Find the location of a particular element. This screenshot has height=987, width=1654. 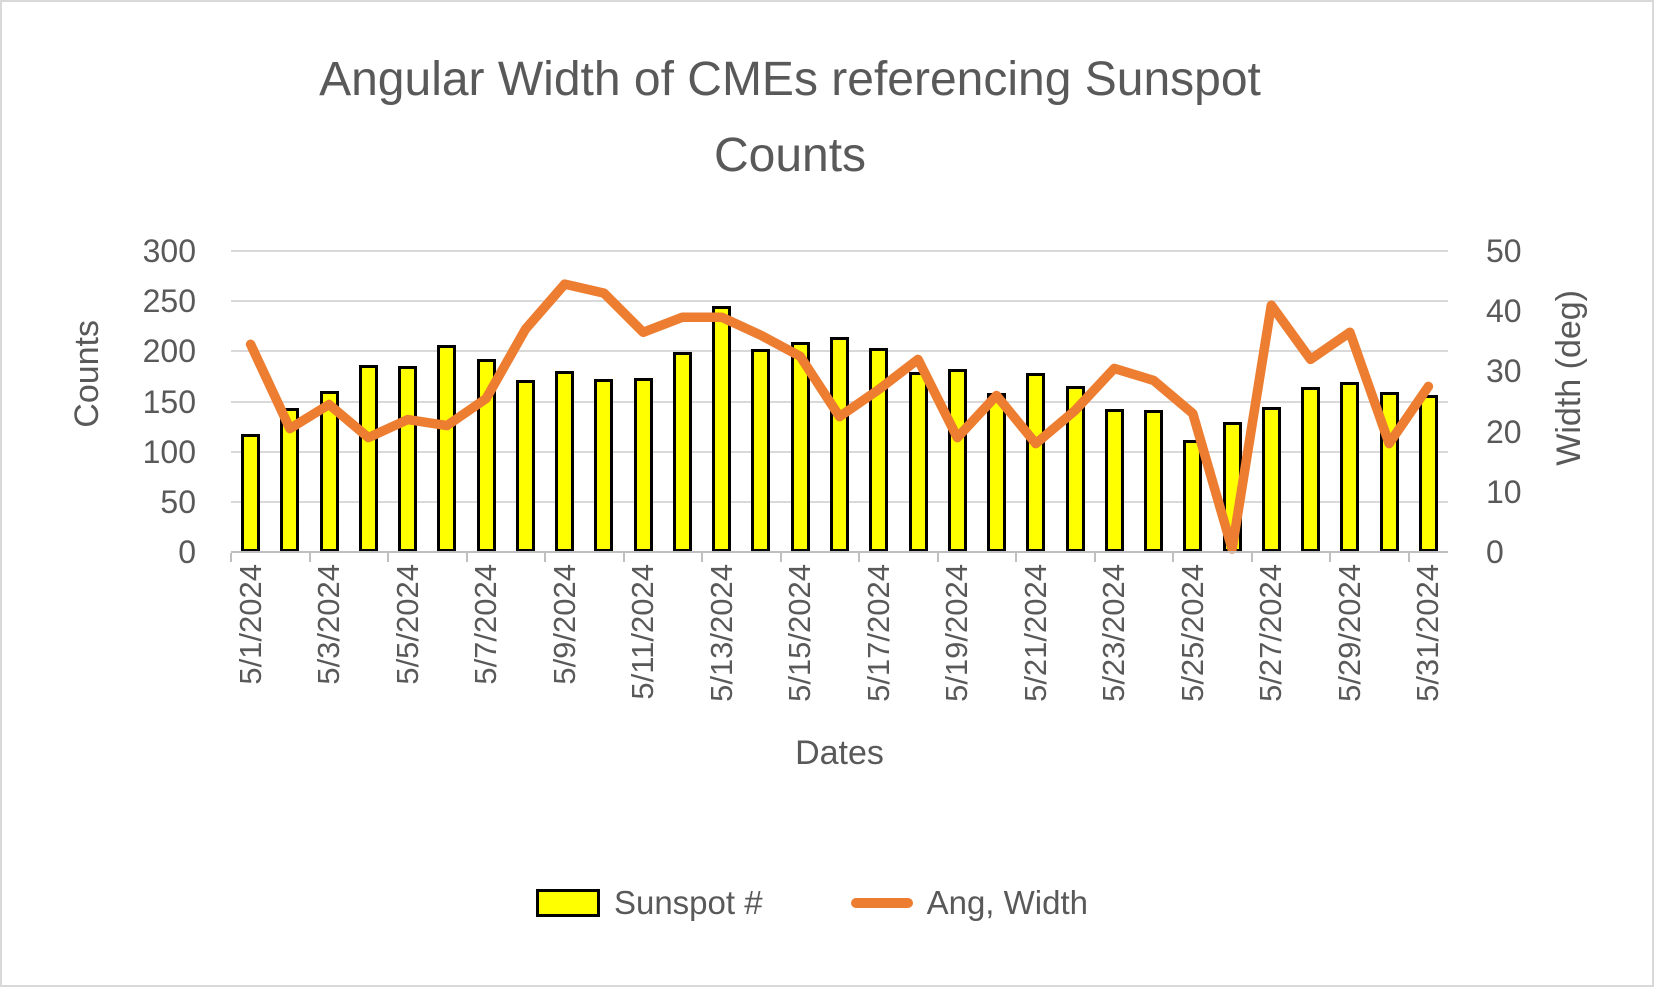

bar-5/9/2024 is located at coordinates (565, 461).